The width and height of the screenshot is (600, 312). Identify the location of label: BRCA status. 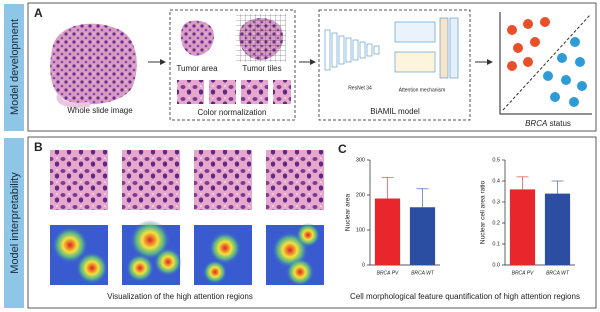
(548, 123).